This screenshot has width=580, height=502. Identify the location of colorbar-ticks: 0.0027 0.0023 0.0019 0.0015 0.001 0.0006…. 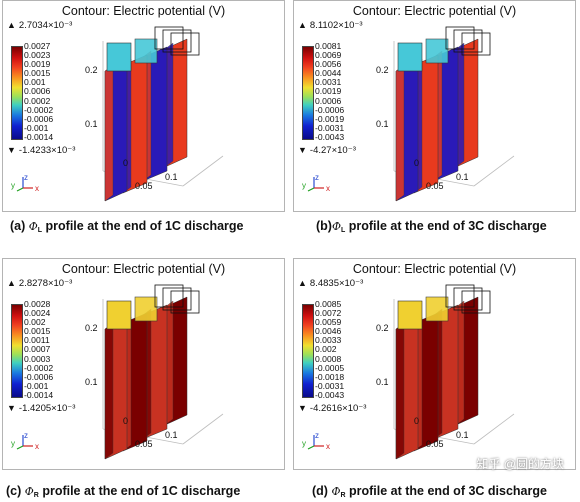
(49, 91).